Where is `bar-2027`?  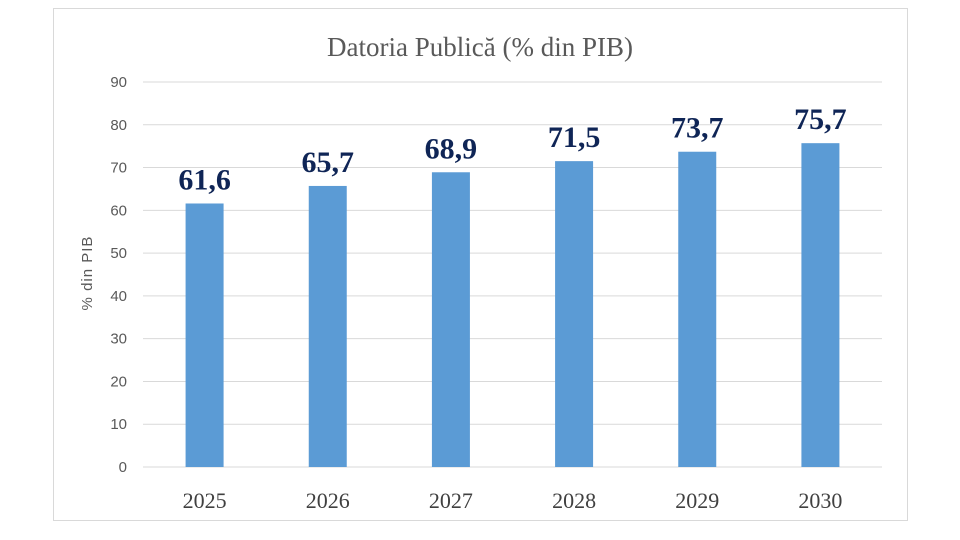 bar-2027 is located at coordinates (450, 319).